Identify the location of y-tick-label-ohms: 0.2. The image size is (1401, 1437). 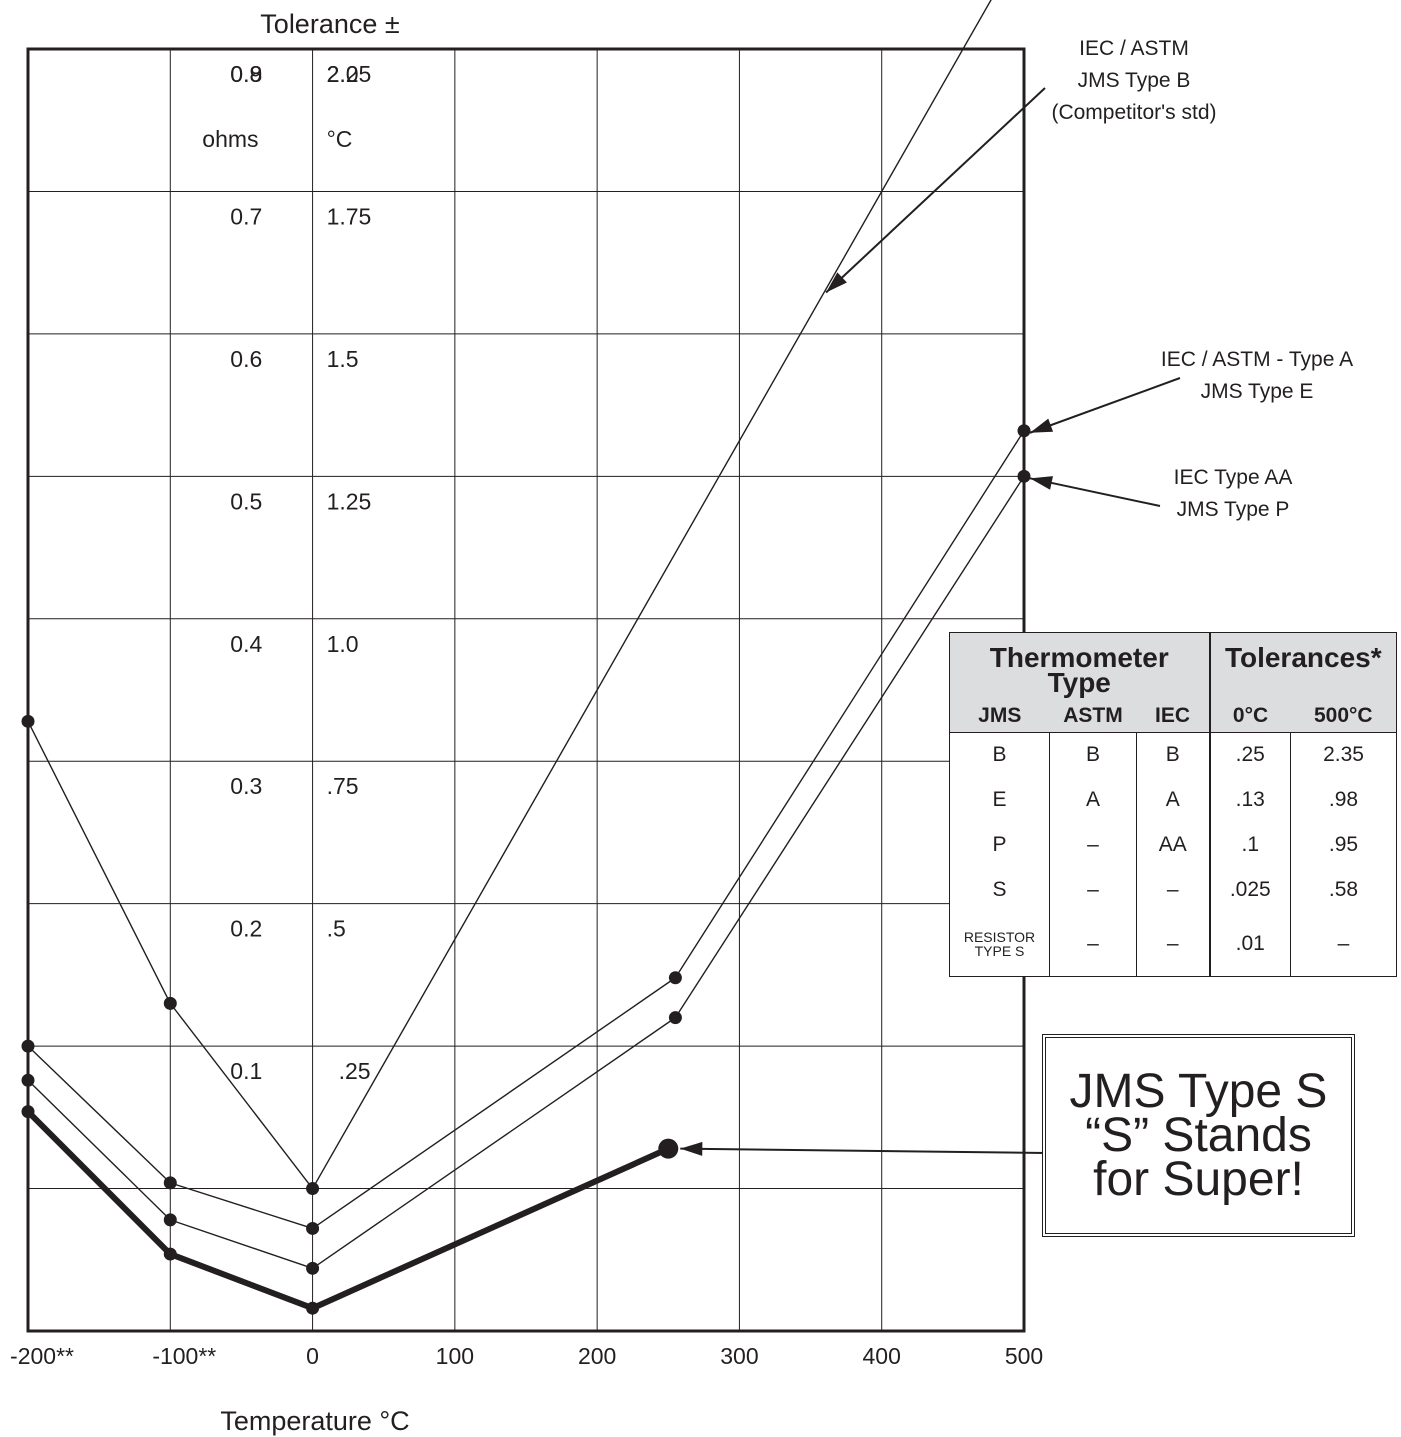
(246, 929).